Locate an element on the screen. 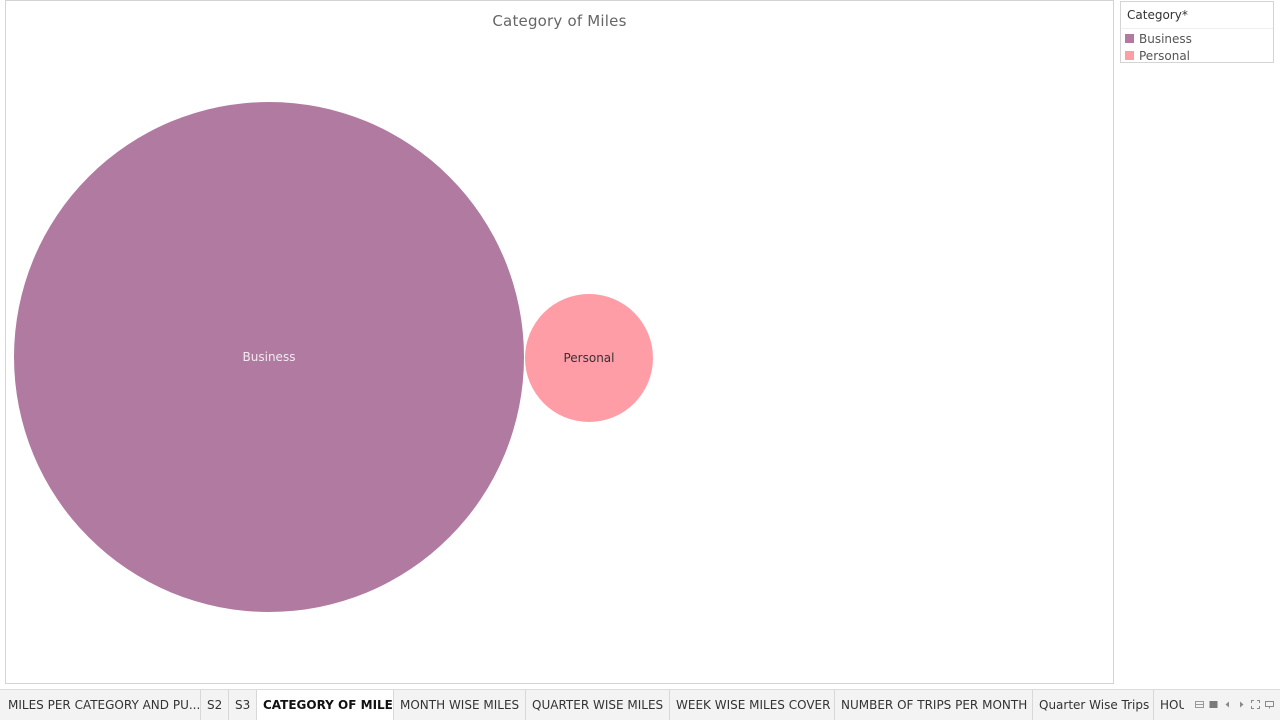 The height and width of the screenshot is (720, 1280). color-legend: Category* Business Personal is located at coordinates (1197, 32).